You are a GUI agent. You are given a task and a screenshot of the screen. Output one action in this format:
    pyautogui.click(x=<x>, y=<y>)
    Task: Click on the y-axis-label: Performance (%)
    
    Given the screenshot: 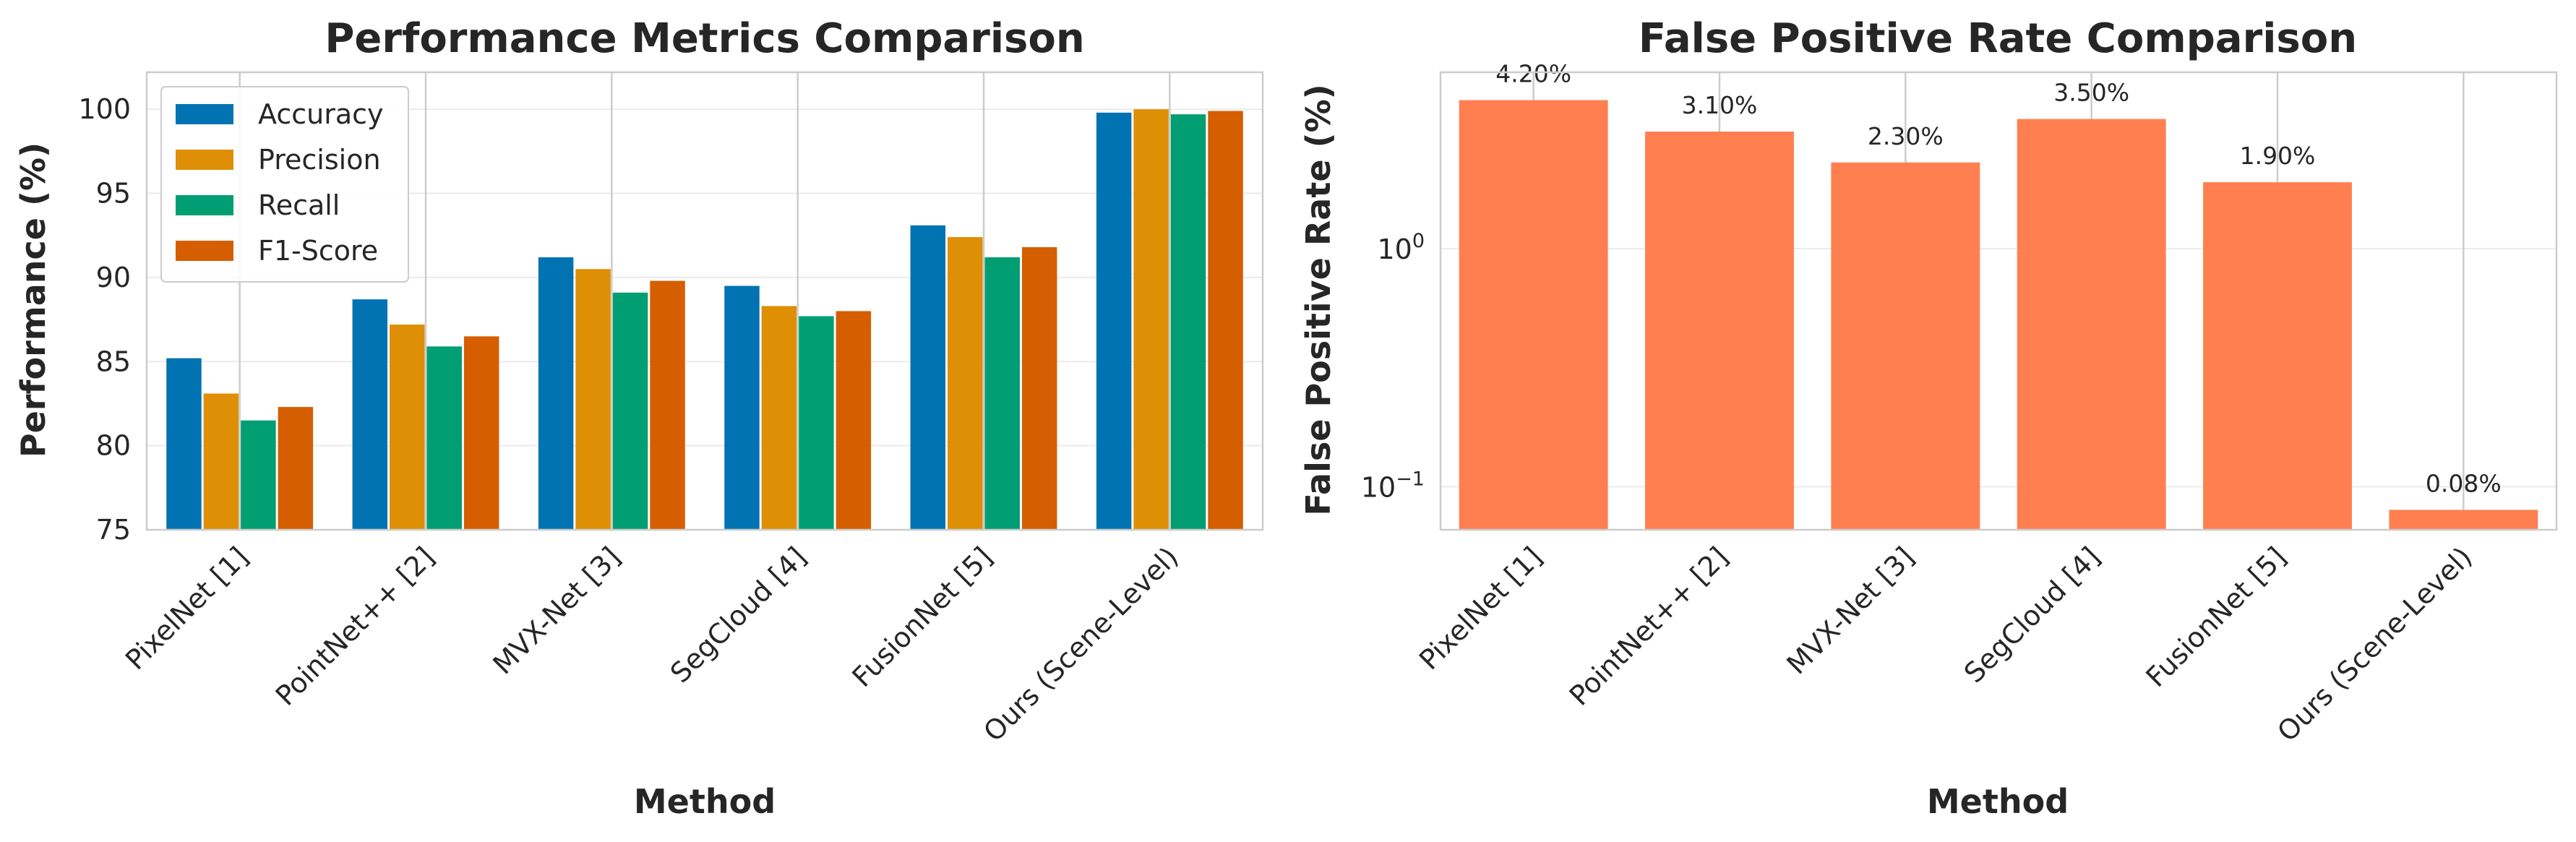 What is the action you would take?
    pyautogui.click(x=34, y=299)
    